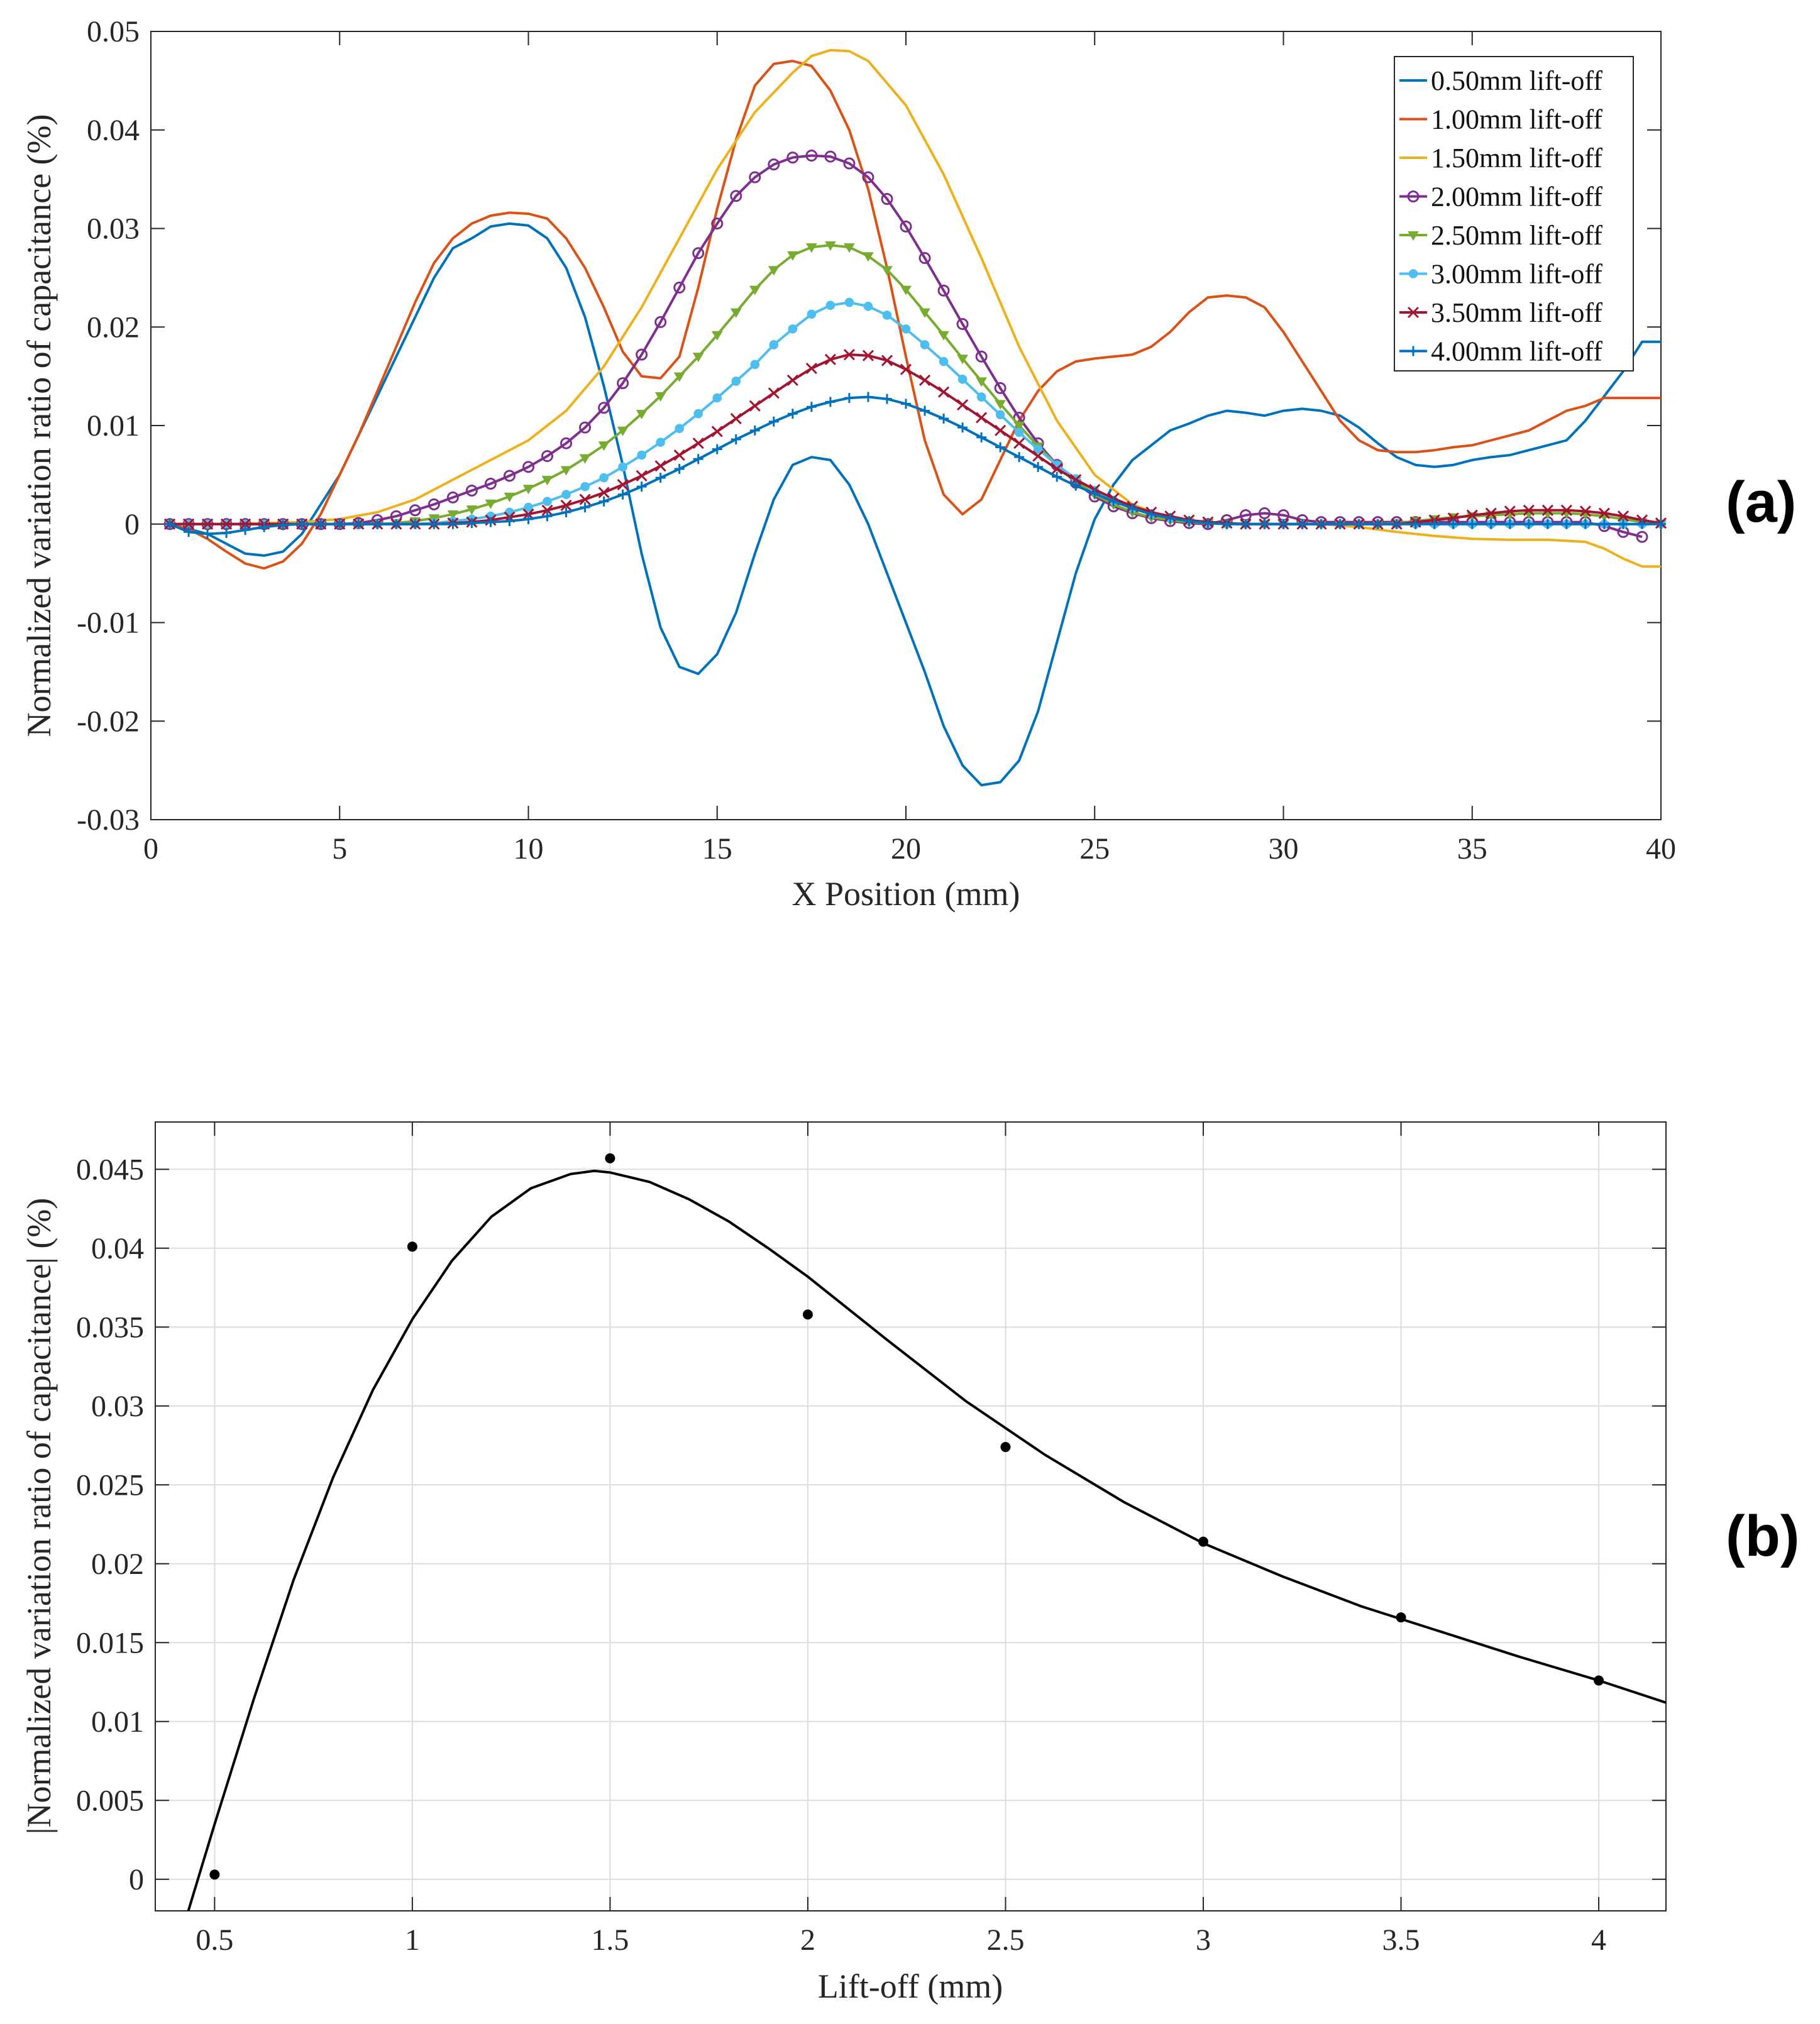 This screenshot has height=2024, width=1820. I want to click on y-tick-label: -0.03, so click(108, 820).